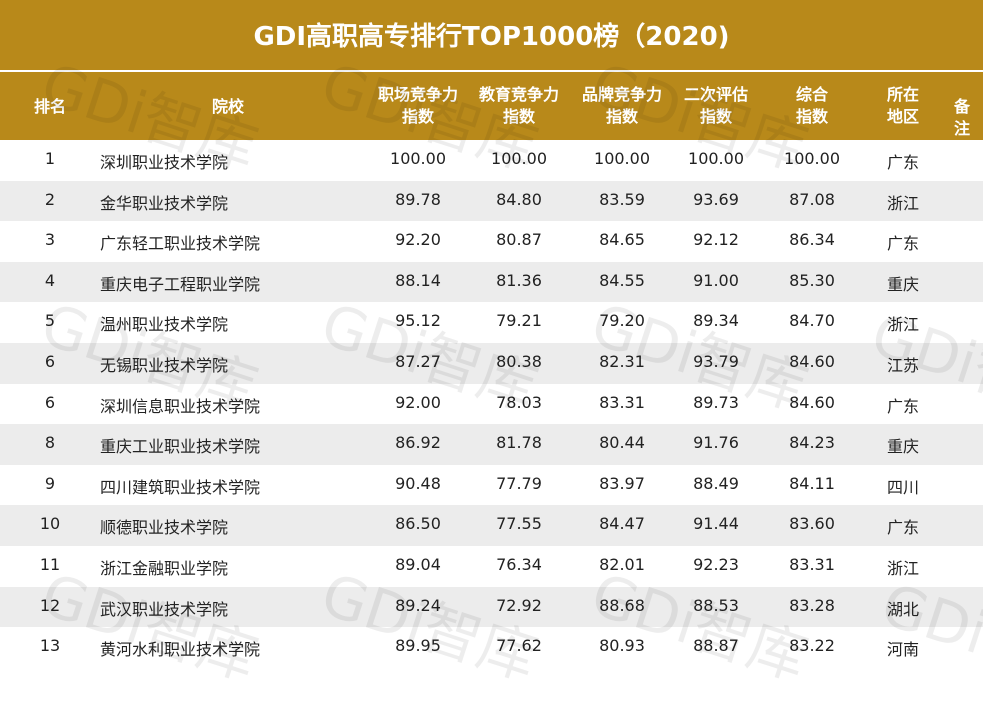  What do you see at coordinates (491, 322) in the screenshot?
I see `table-row: 5 温州职业技术学院 95.12 79.21 79.20 89.34 84.70 浙江` at bounding box center [491, 322].